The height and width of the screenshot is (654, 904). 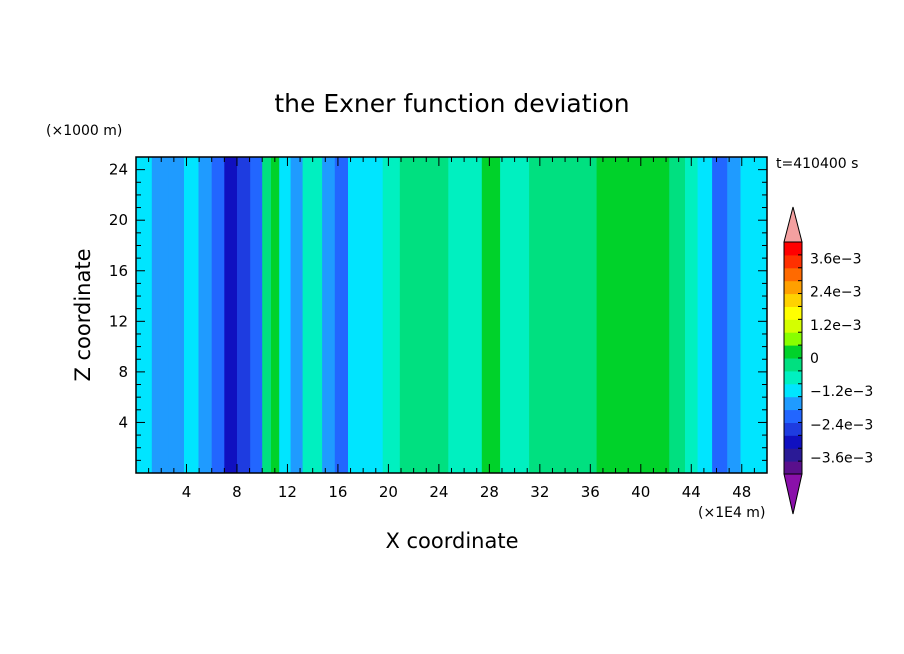 I want to click on x-tick-label: 36, so click(x=590, y=492).